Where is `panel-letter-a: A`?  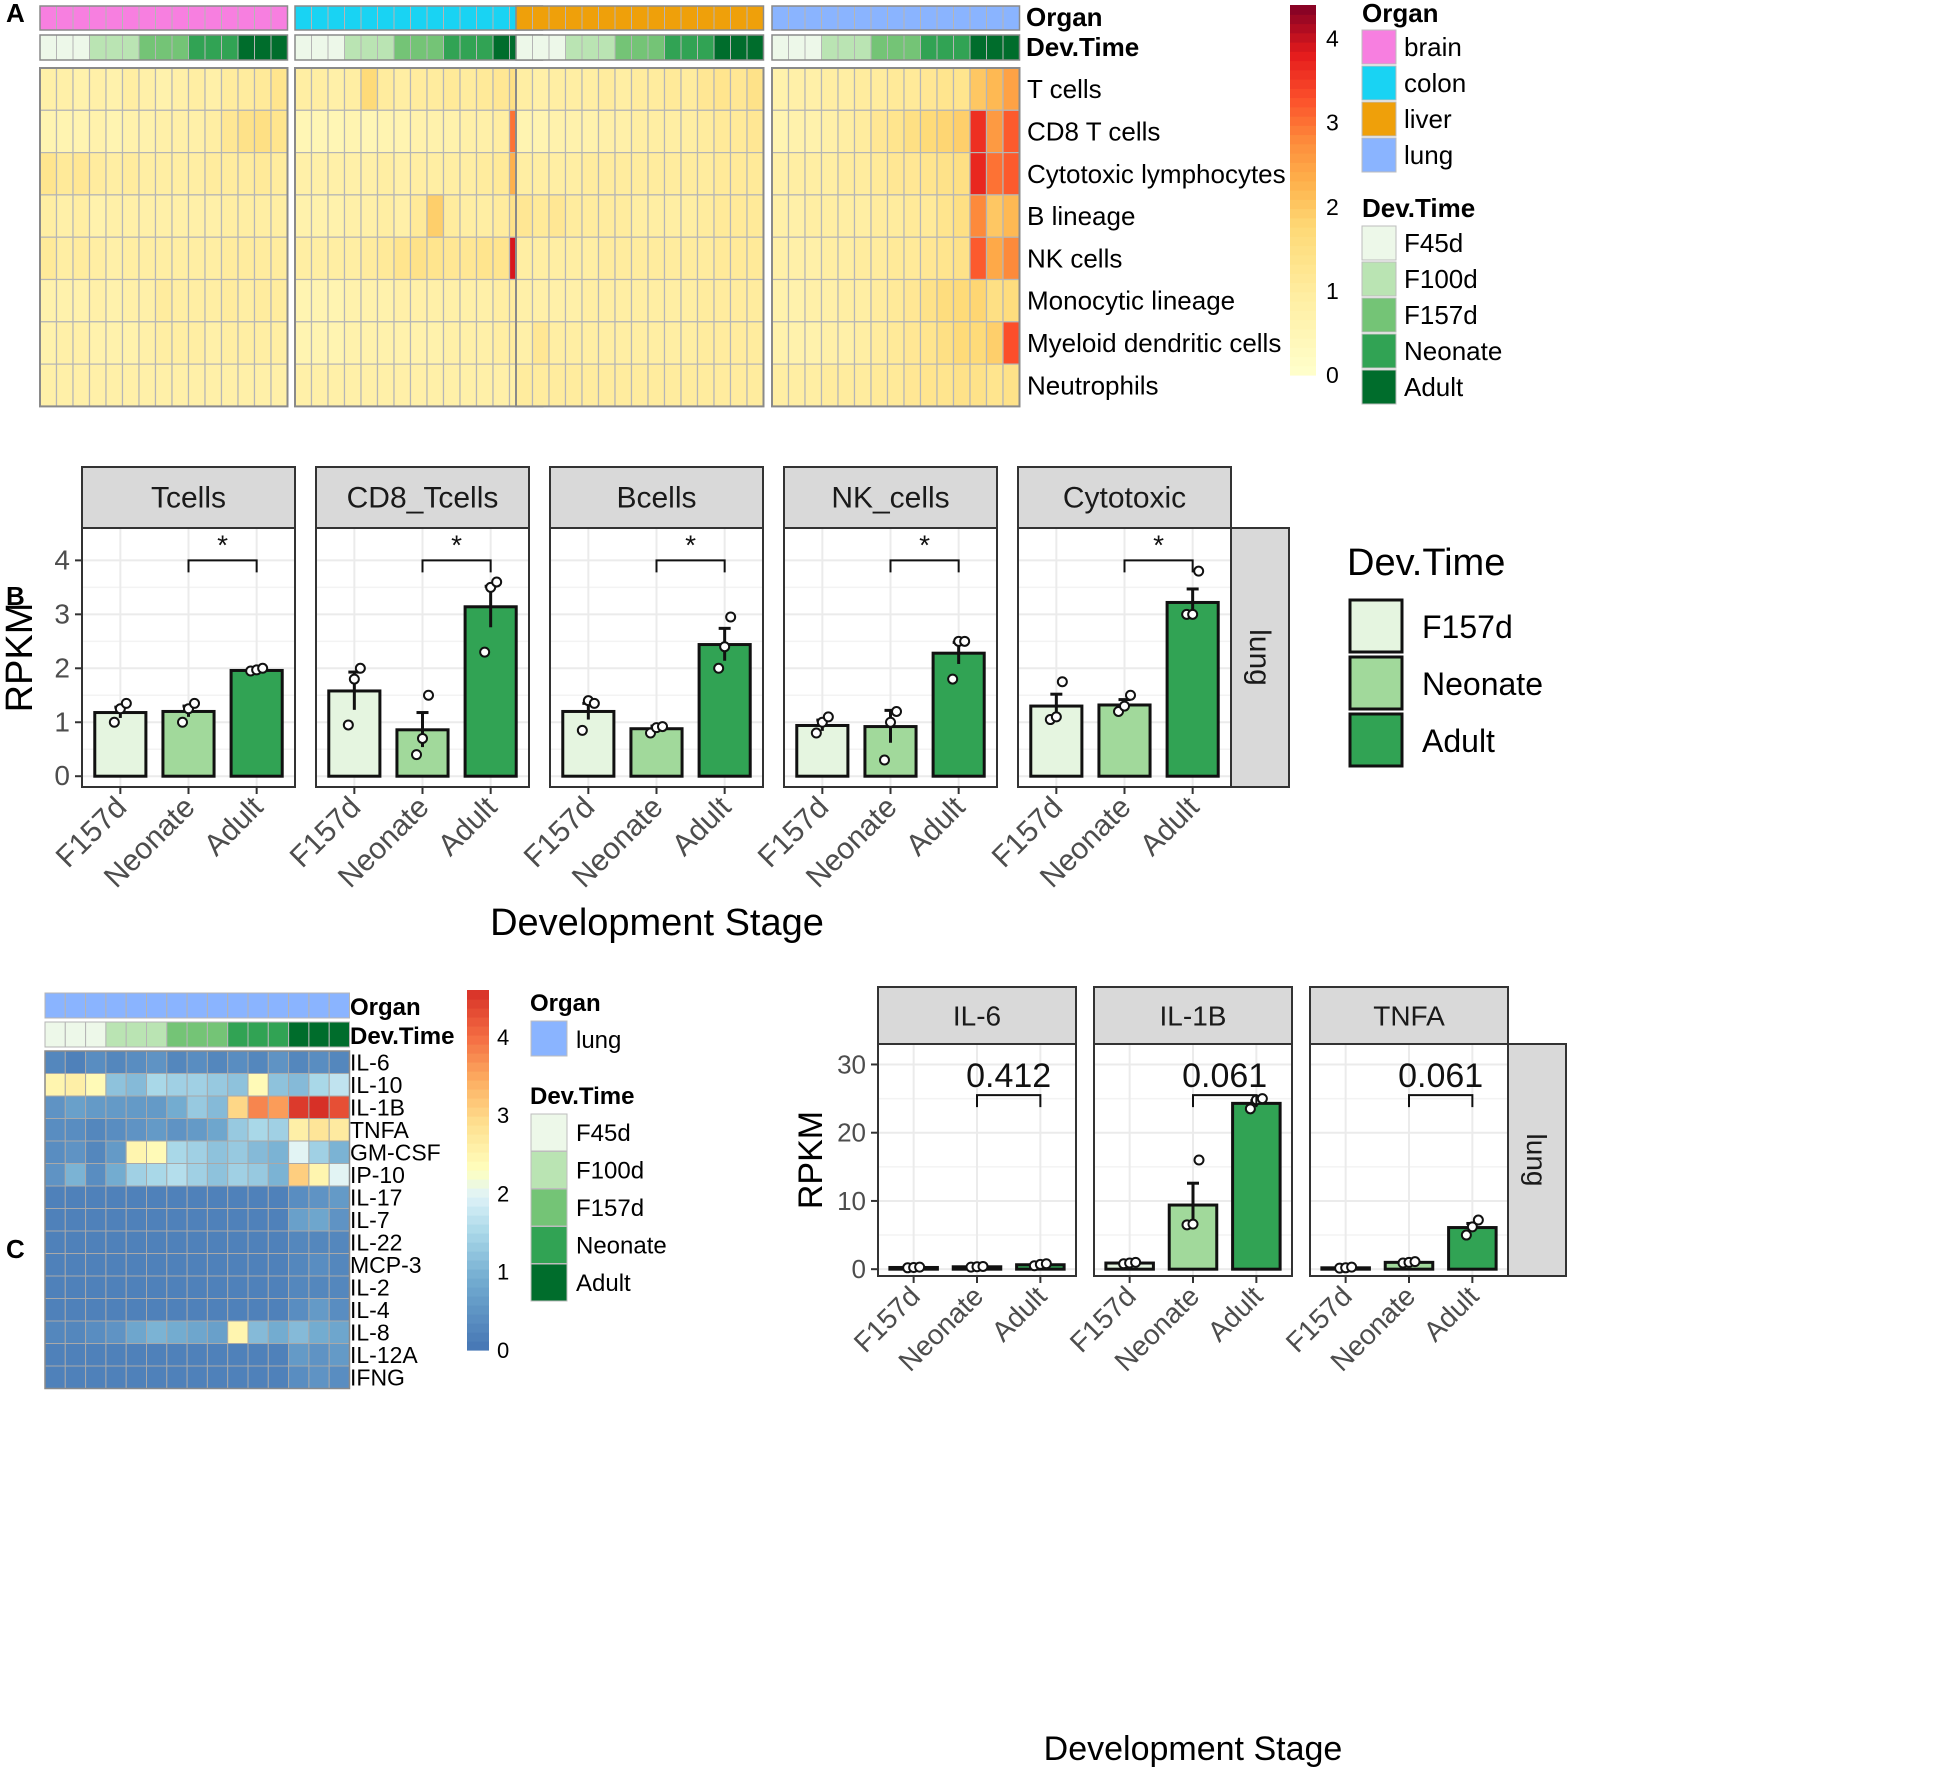 panel-letter-a: A is located at coordinates (15, 14).